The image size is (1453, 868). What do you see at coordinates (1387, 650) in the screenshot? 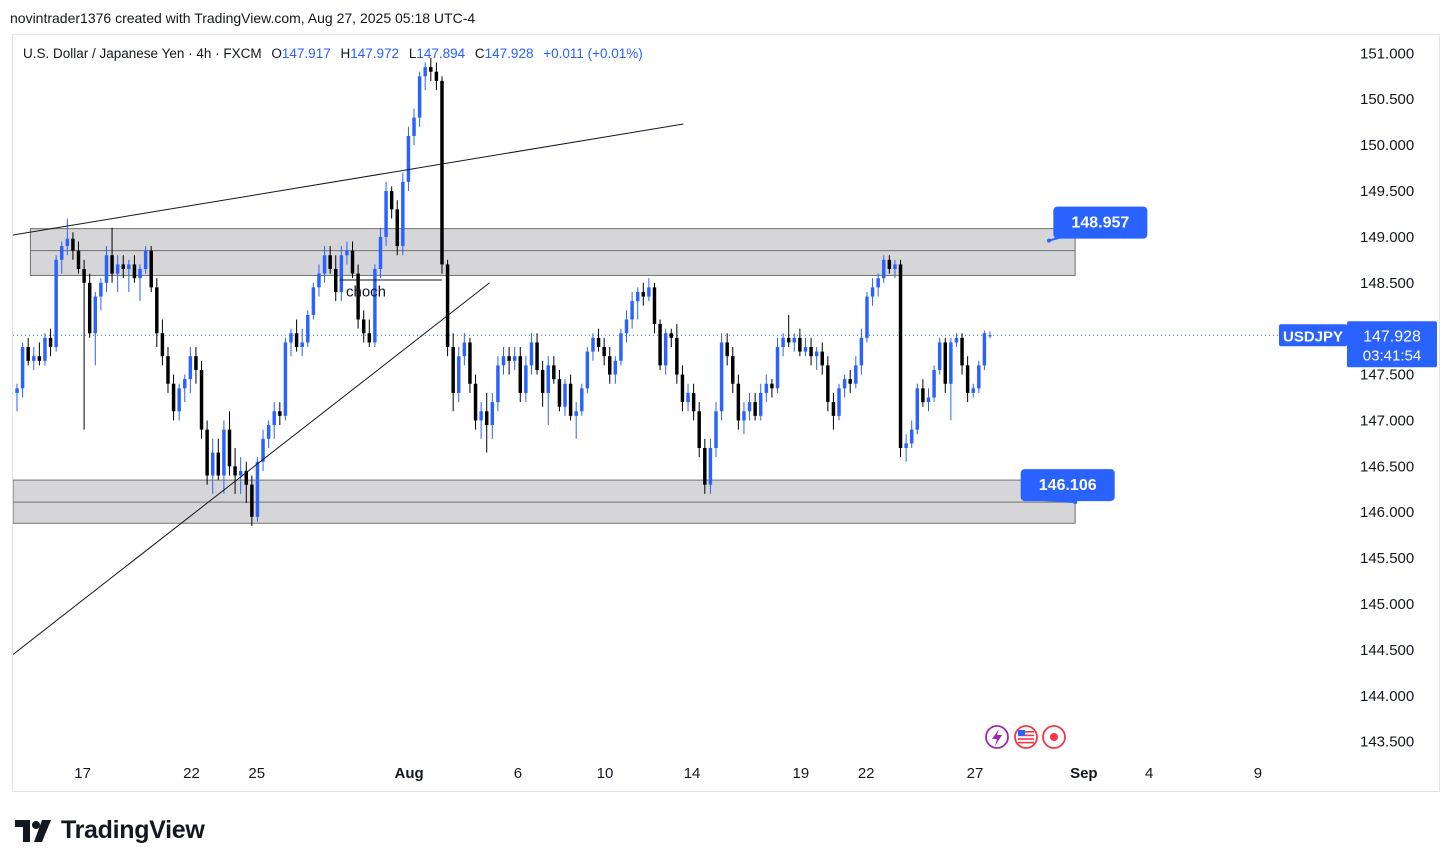
I see `y-tick-label: 144.500` at bounding box center [1387, 650].